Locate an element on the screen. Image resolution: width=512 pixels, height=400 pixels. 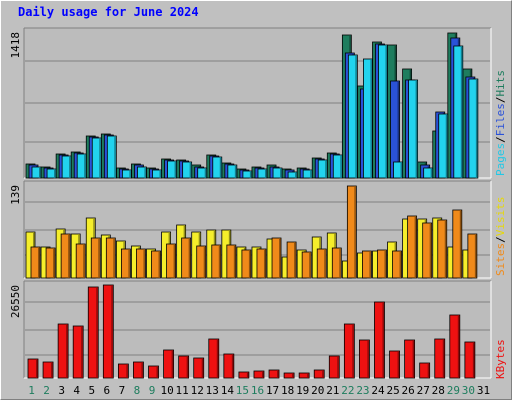
day-label-31: 31 is located at coordinates (483, 390).